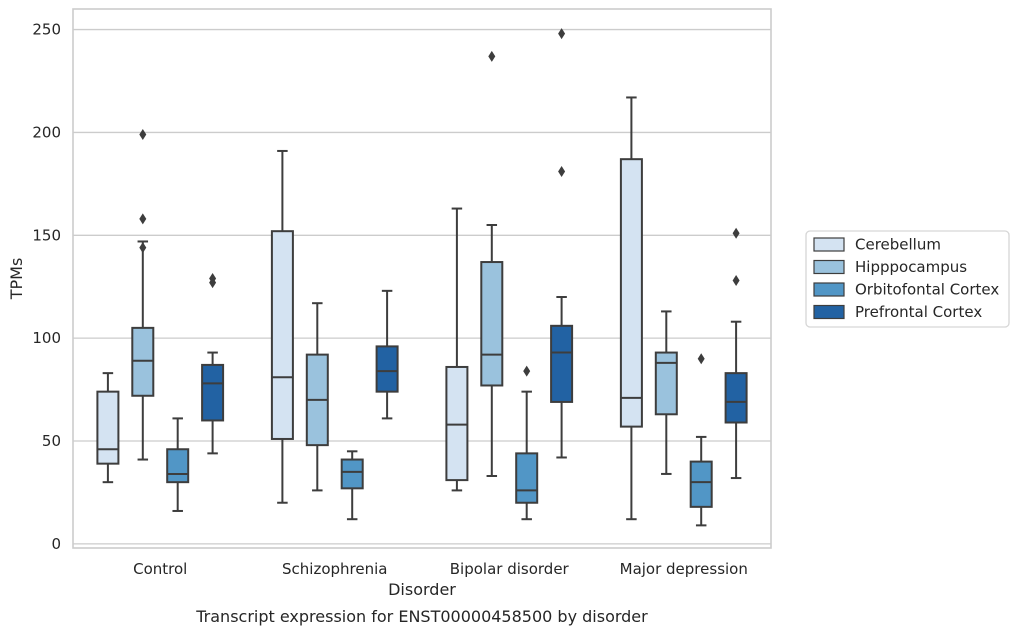 The height and width of the screenshot is (634, 1019). What do you see at coordinates (16, 279) in the screenshot?
I see `y-axis-title: TPMs` at bounding box center [16, 279].